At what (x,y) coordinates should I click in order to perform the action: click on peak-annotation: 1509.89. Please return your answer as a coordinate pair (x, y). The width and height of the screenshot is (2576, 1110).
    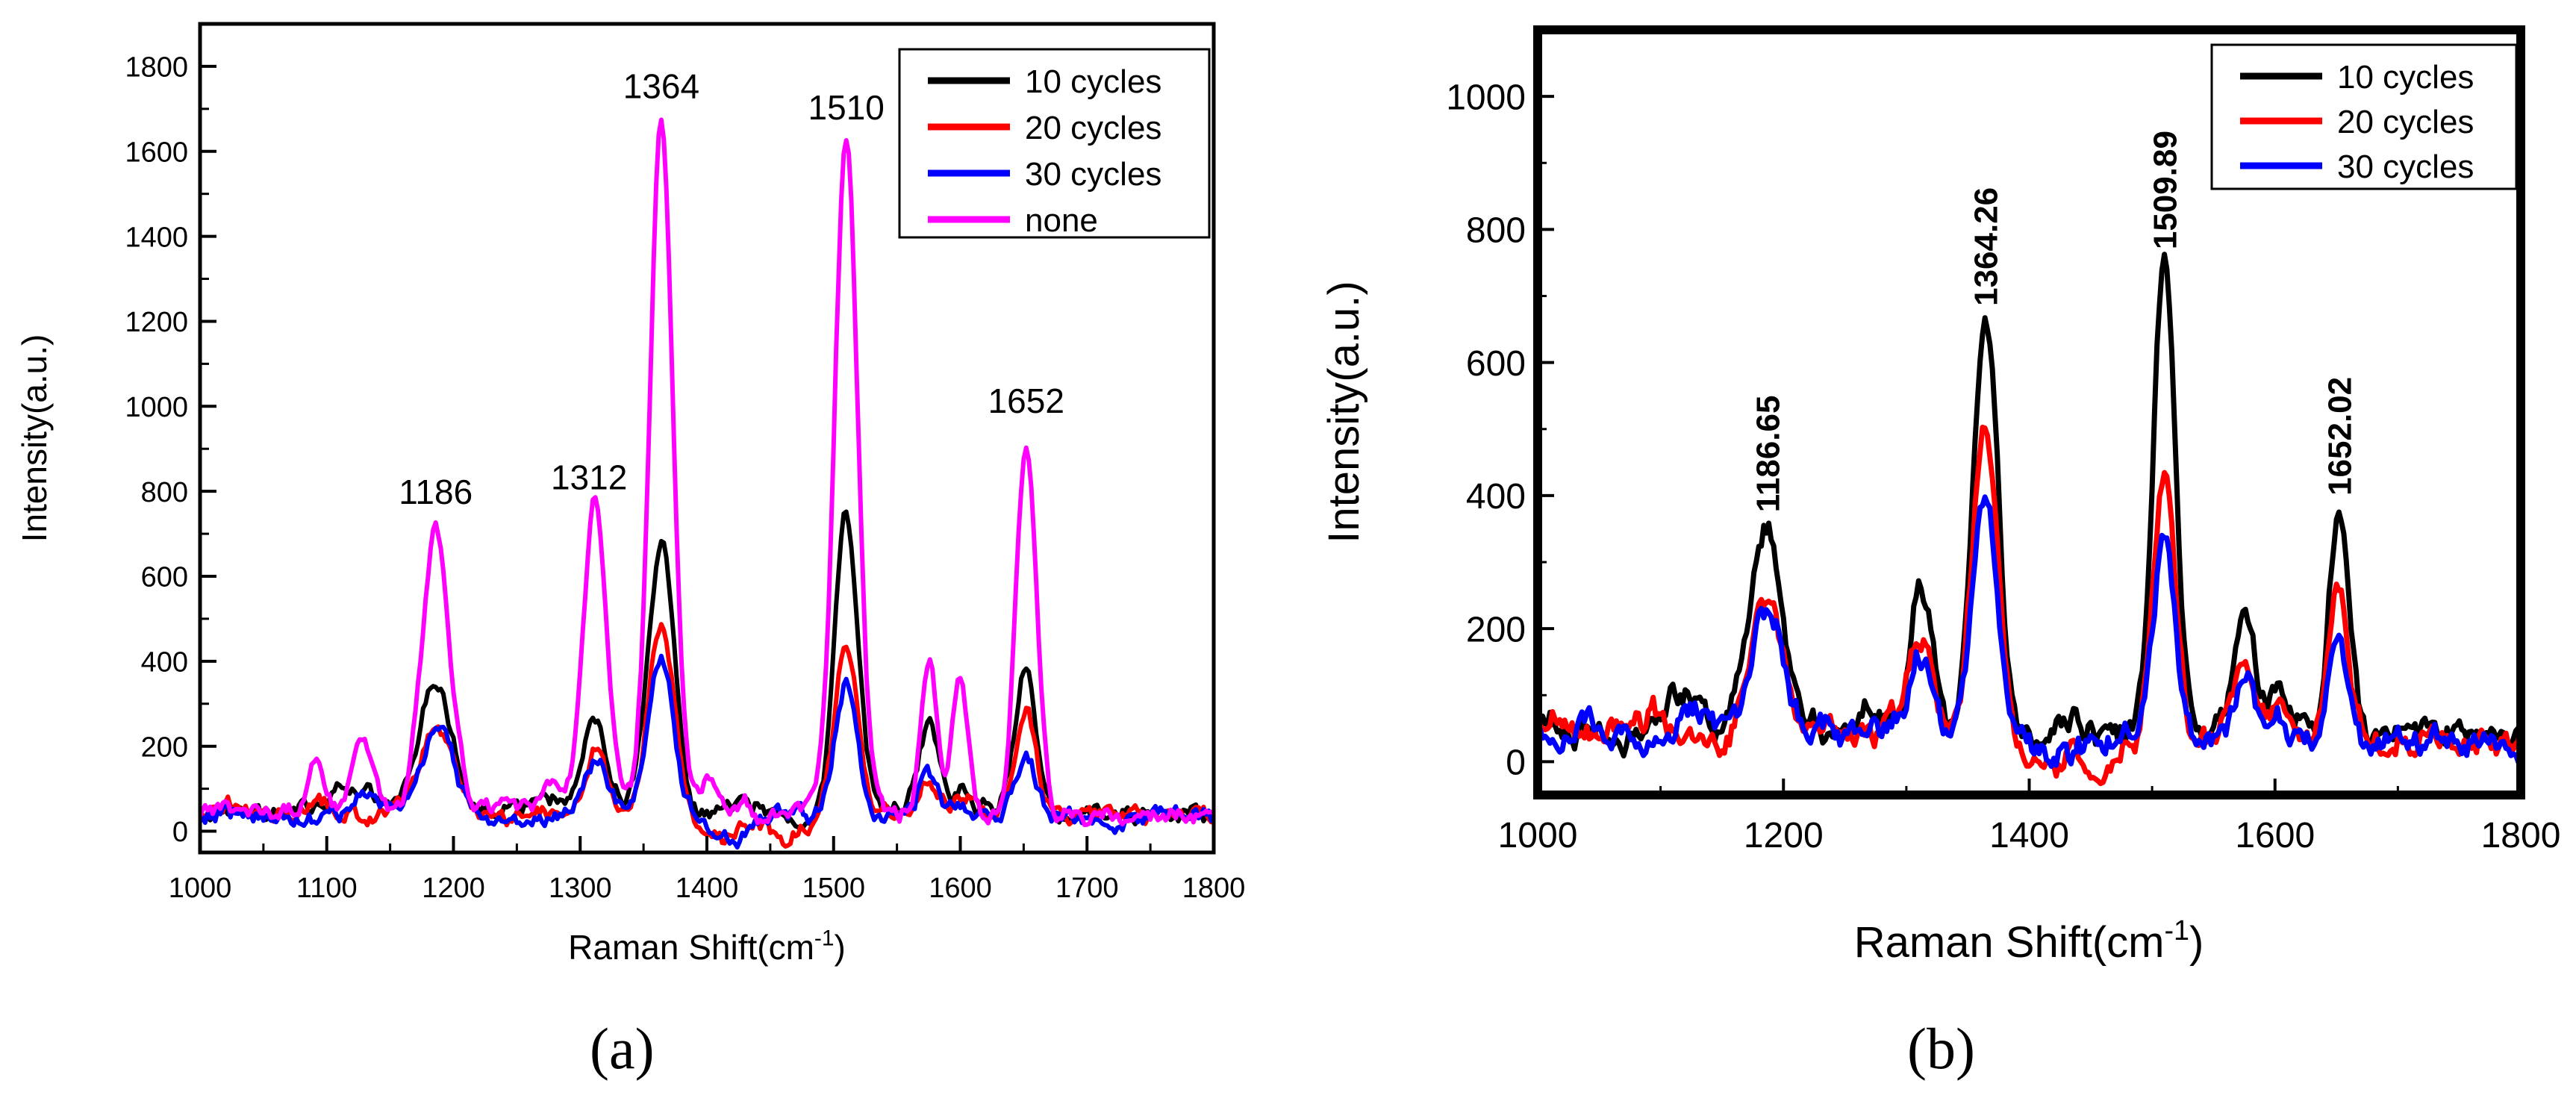
    Looking at the image, I should click on (2165, 190).